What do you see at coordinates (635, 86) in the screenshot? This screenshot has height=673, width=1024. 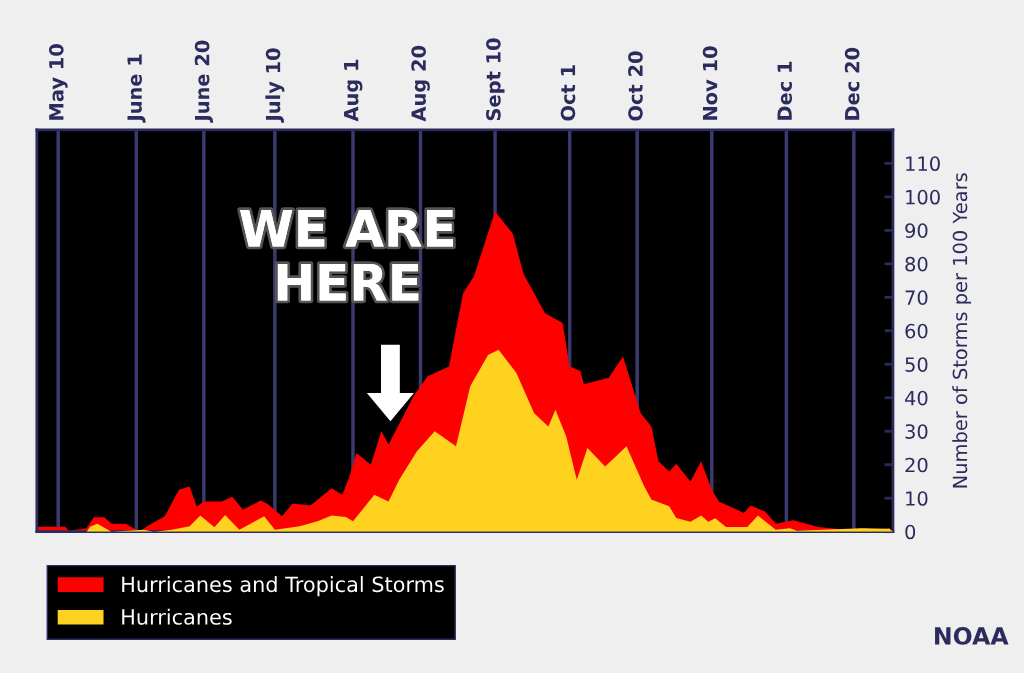 I see `x-tick-label: Oct 20` at bounding box center [635, 86].